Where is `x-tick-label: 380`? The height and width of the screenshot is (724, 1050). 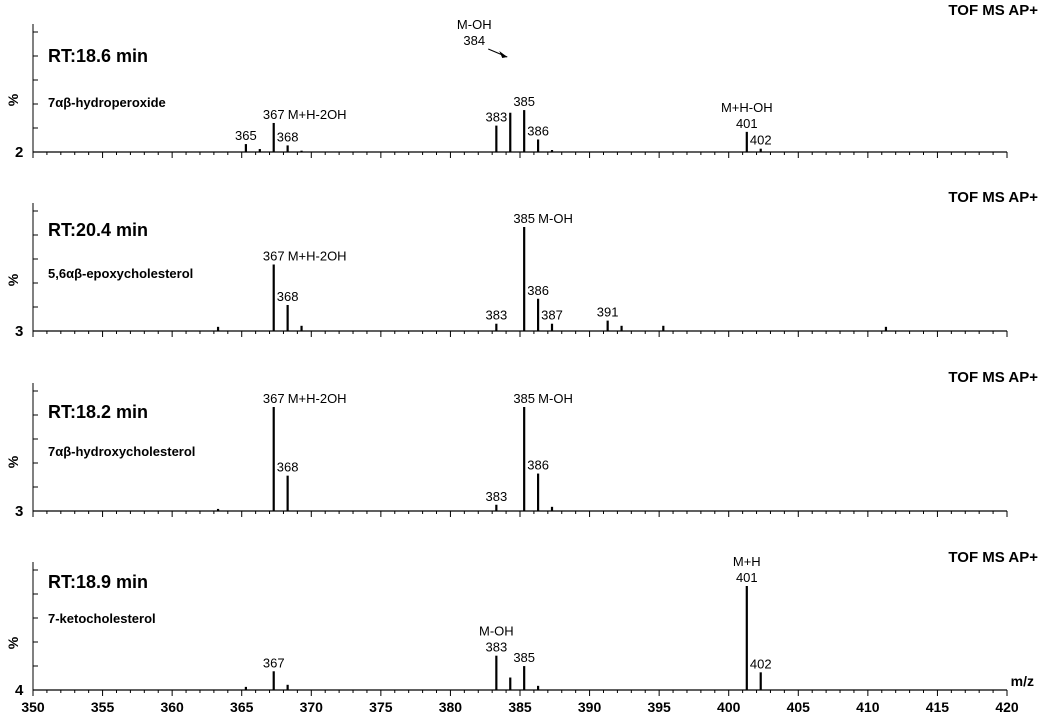
x-tick-label: 380 is located at coordinates (451, 707).